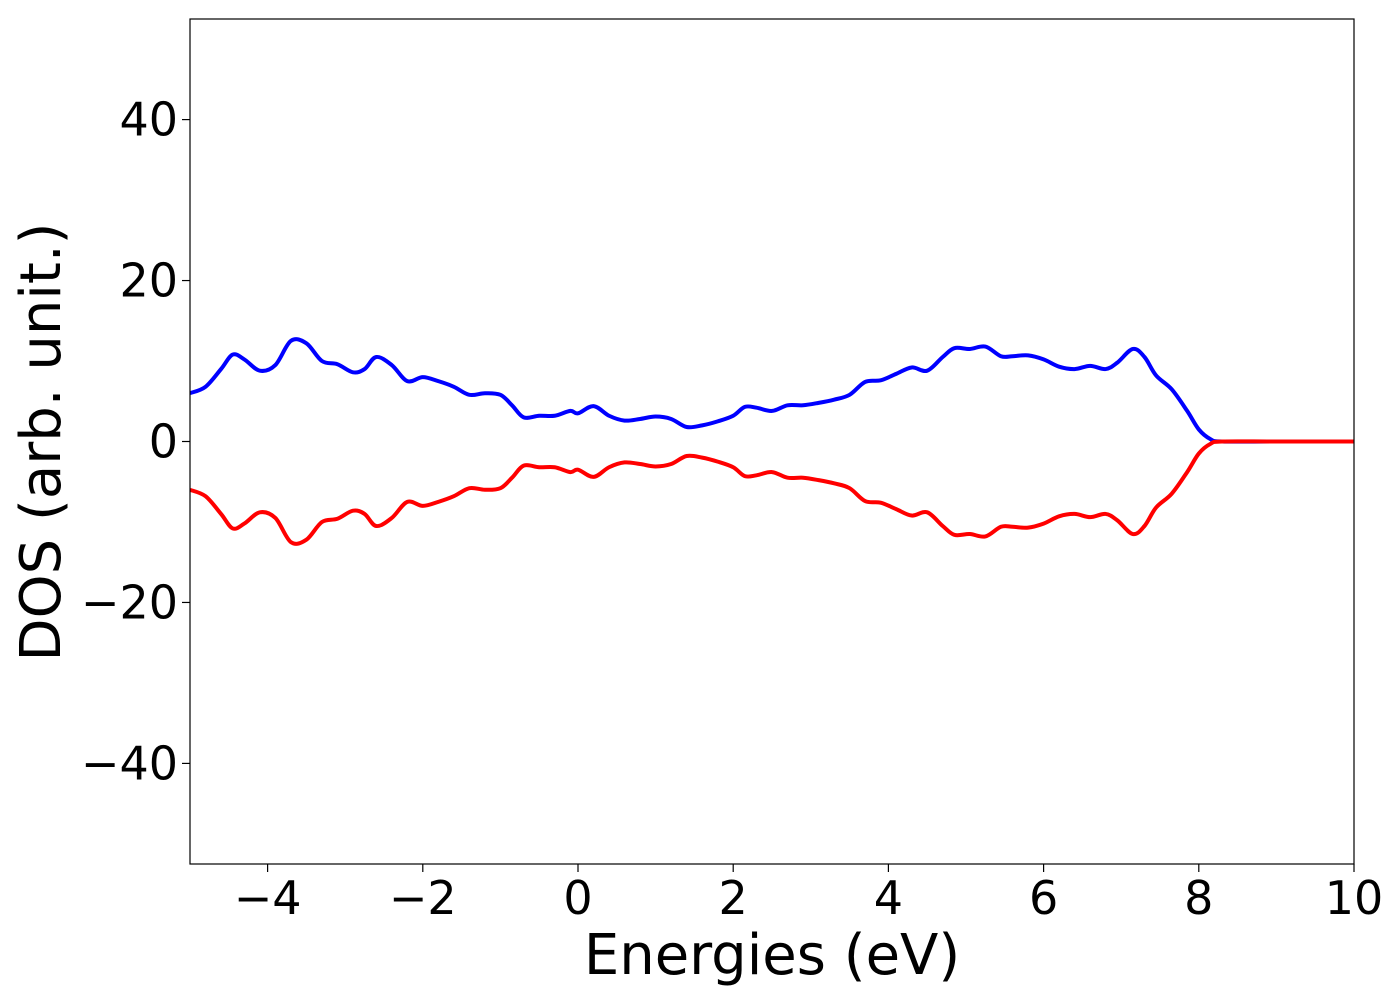 The height and width of the screenshot is (1000, 1400). What do you see at coordinates (41, 441) in the screenshot?
I see `y-axis-label: DOS (arb. unit.)` at bounding box center [41, 441].